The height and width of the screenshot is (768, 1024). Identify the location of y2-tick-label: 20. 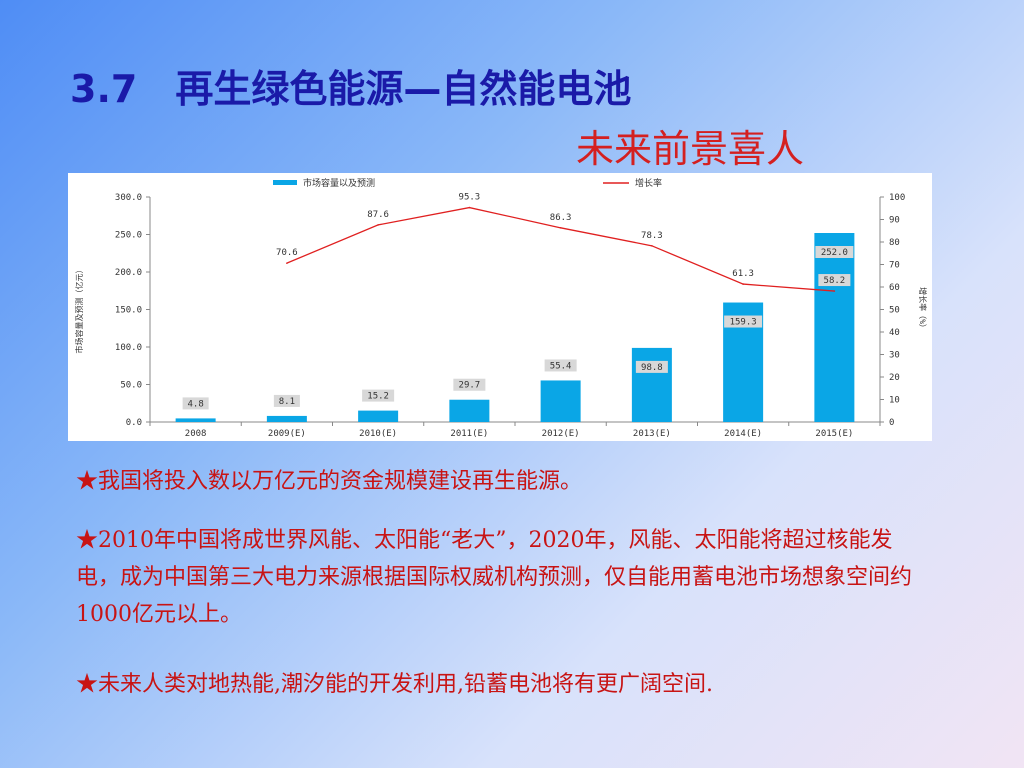
(894, 378).